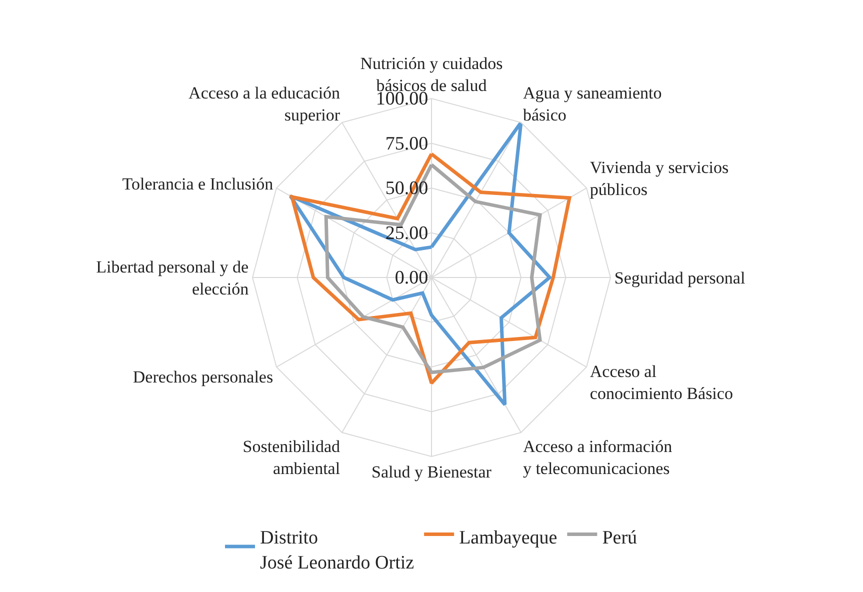 The height and width of the screenshot is (592, 863). I want to click on y-tick-label: 75.00, so click(406, 143).